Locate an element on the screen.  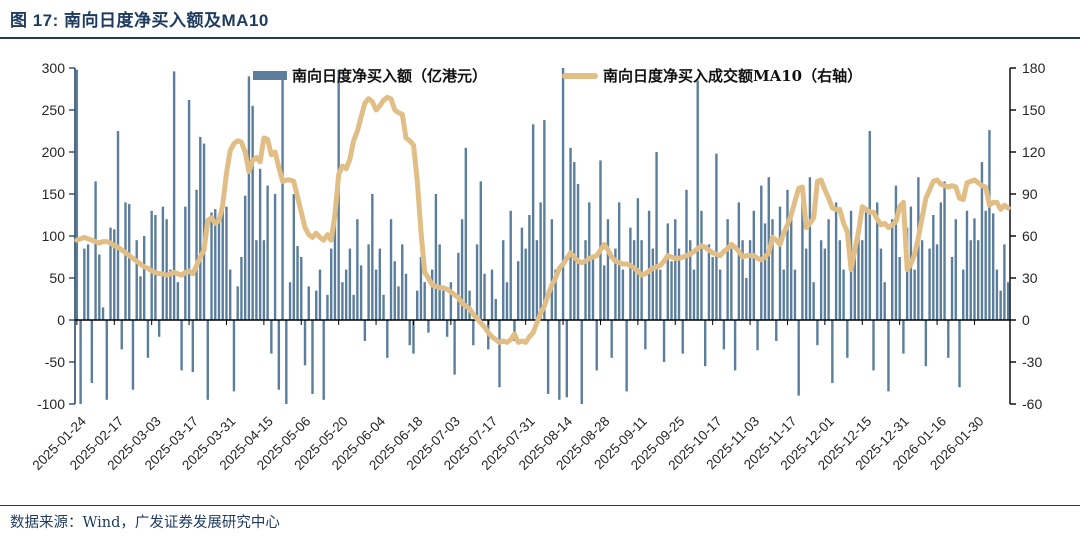
right-axis-tick-label: 0 is located at coordinates (1026, 320).